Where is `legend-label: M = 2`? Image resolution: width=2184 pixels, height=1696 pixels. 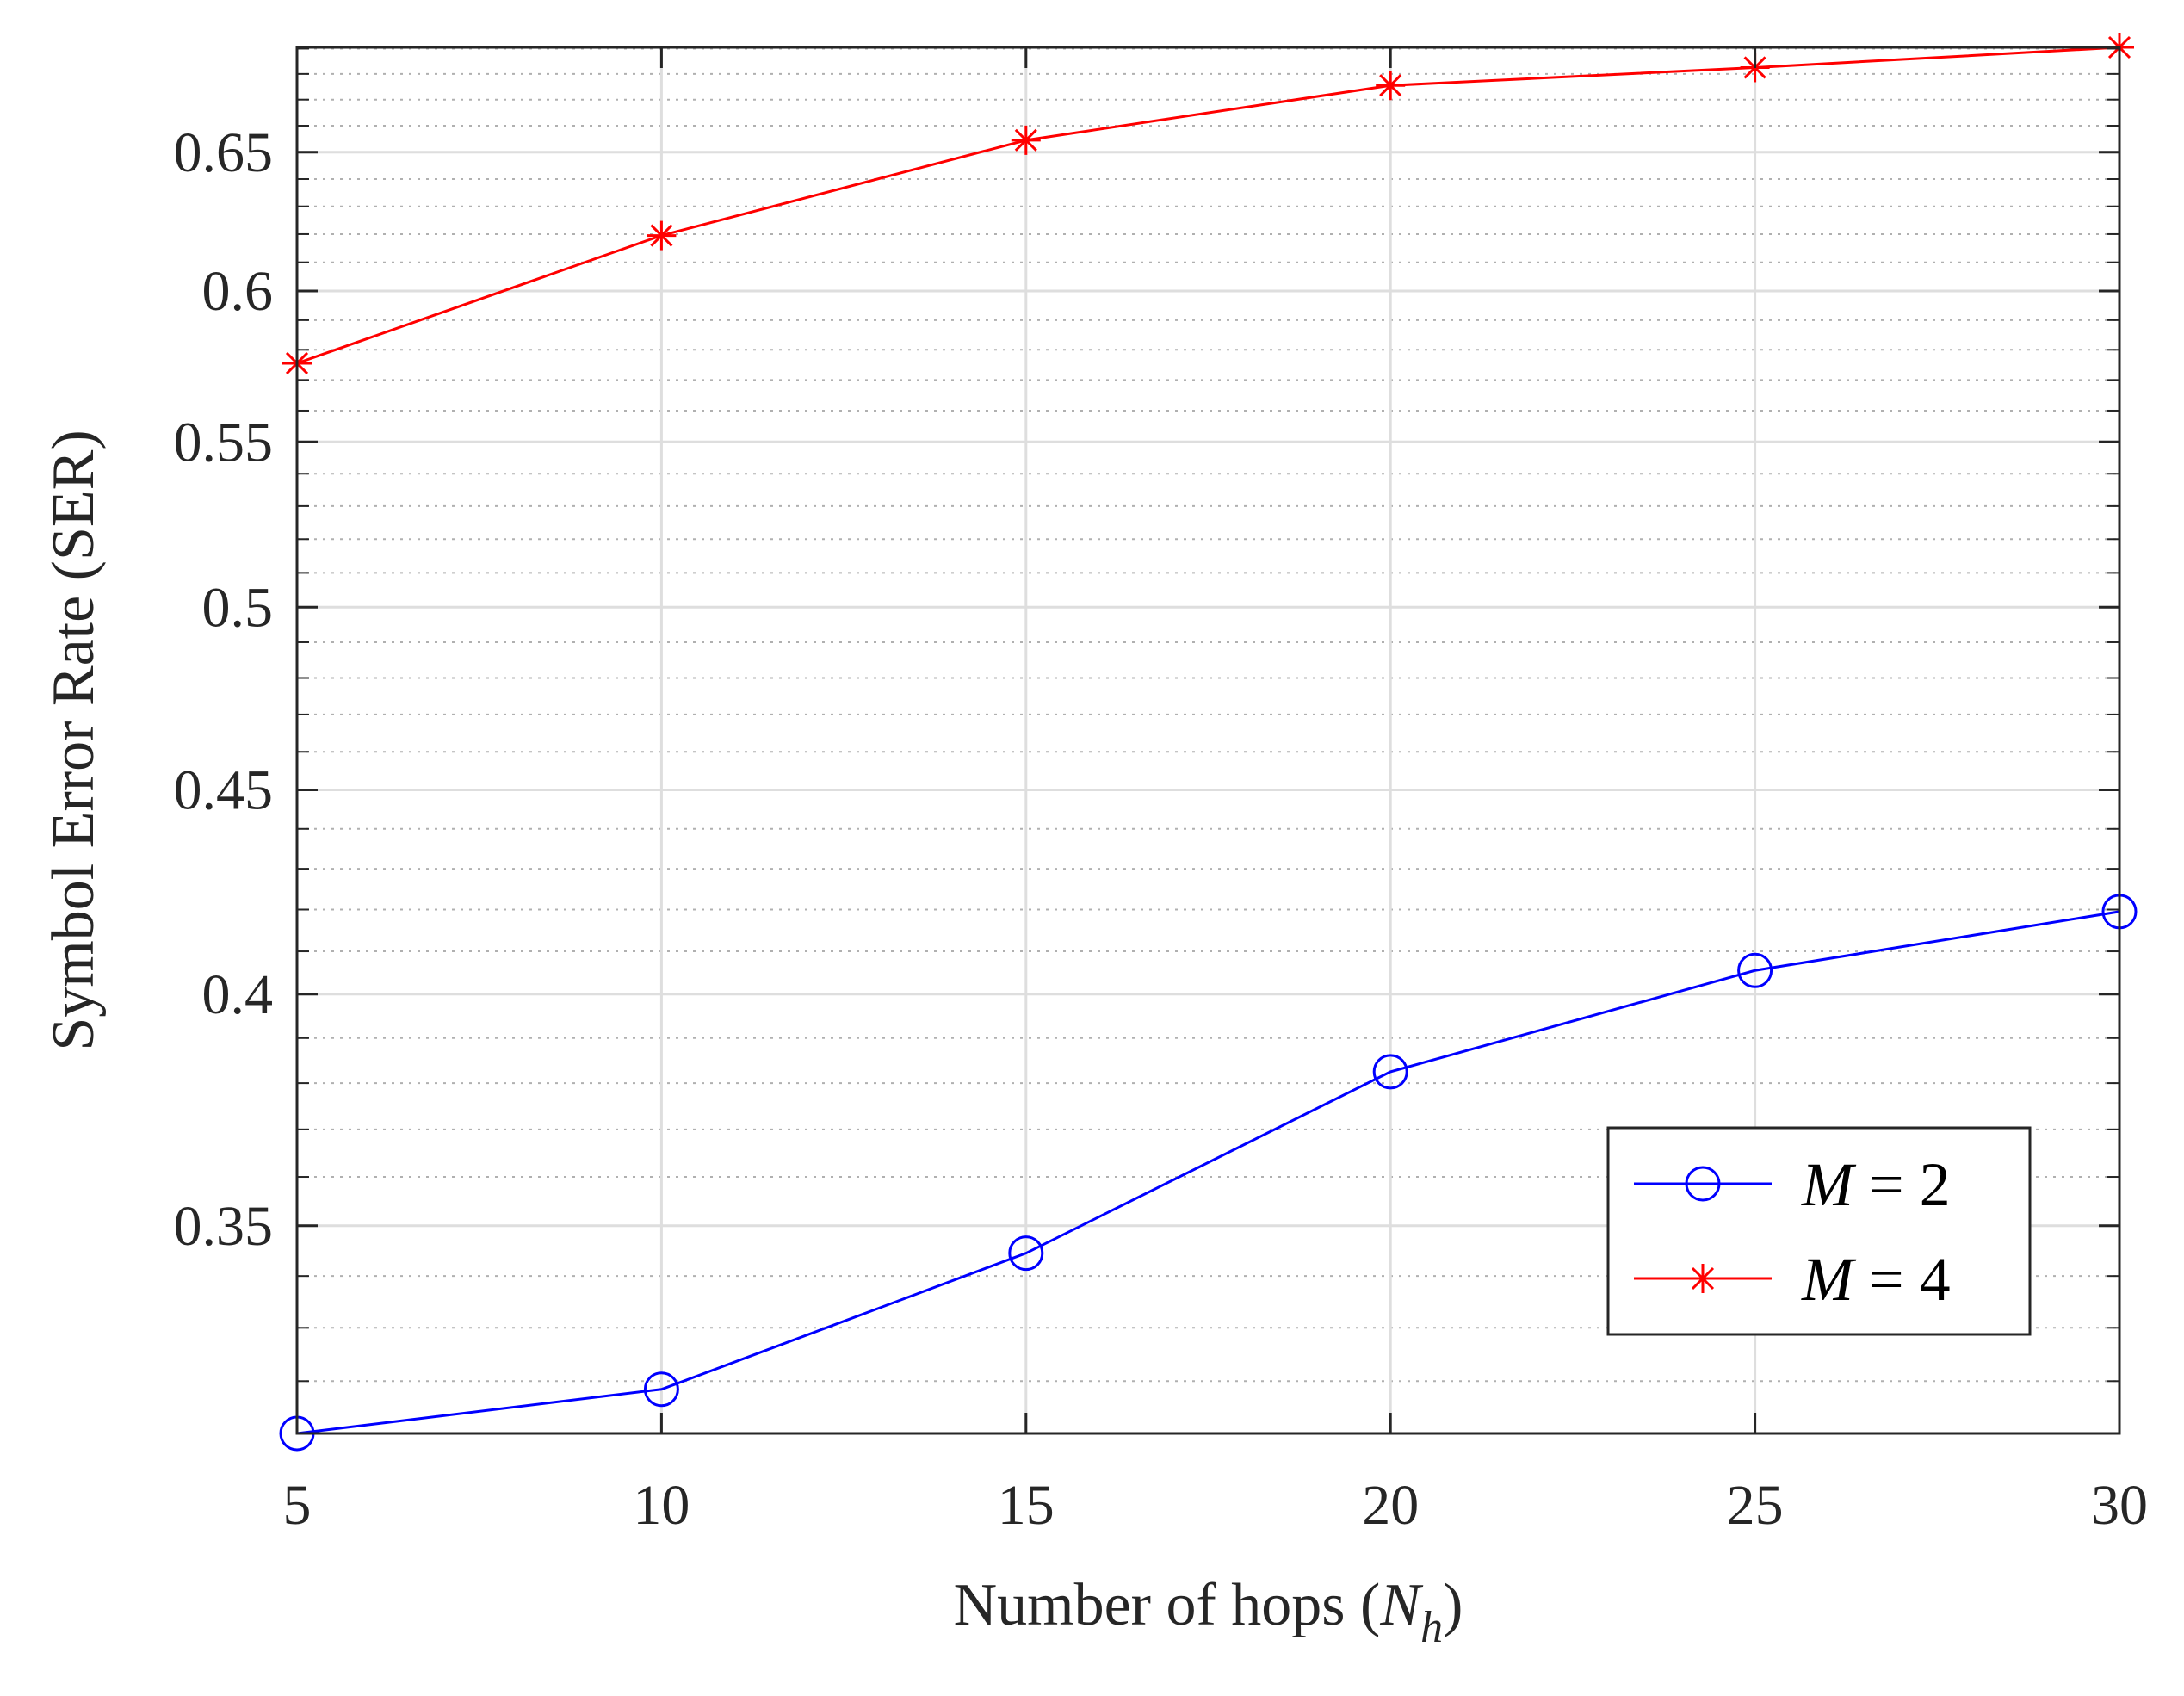
legend-label: M = 2 is located at coordinates (1876, 1184).